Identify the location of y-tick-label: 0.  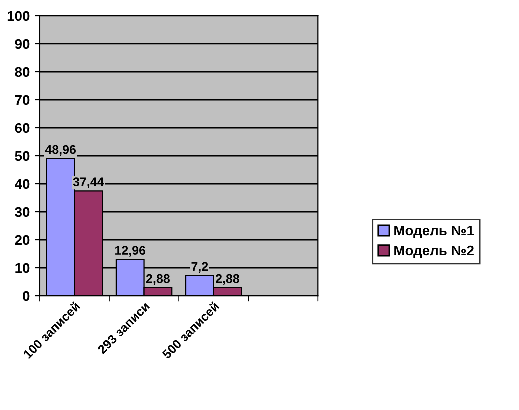
(26, 296).